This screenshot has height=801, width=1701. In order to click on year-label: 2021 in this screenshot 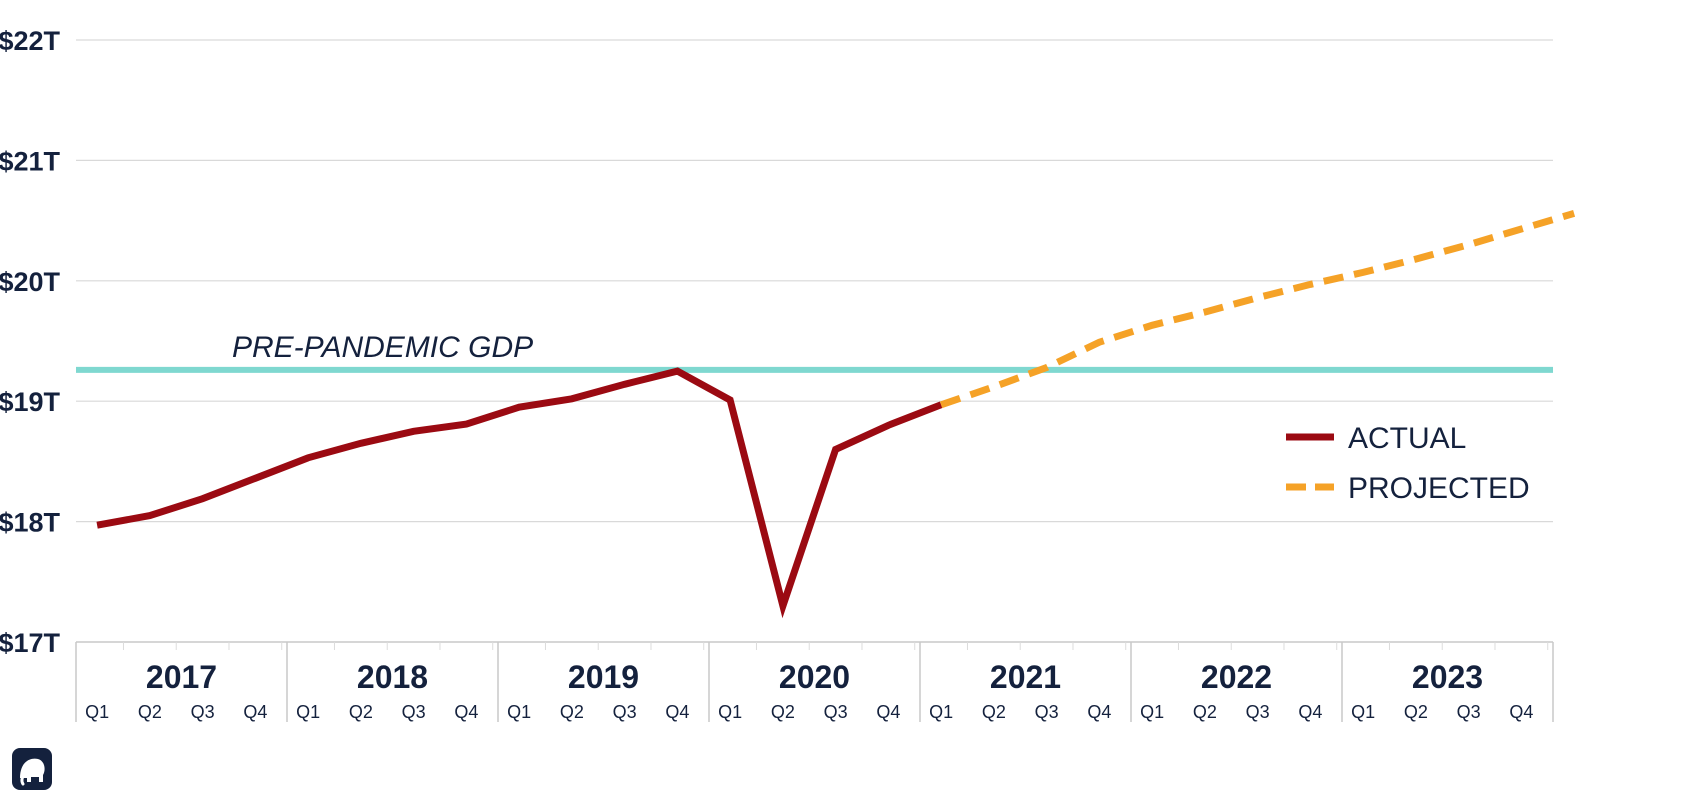, I will do `click(1025, 677)`.